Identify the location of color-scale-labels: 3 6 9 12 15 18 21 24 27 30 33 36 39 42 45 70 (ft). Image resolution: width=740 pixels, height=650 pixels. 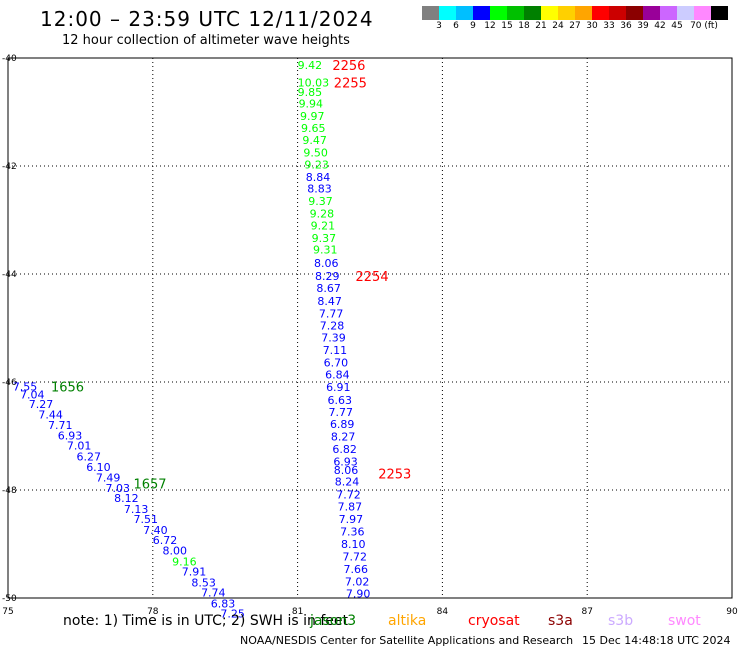
(581, 26).